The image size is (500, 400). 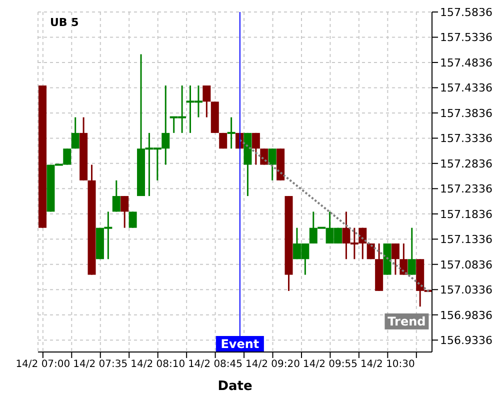 What do you see at coordinates (235, 386) in the screenshot?
I see `x-axis-title: Date` at bounding box center [235, 386].